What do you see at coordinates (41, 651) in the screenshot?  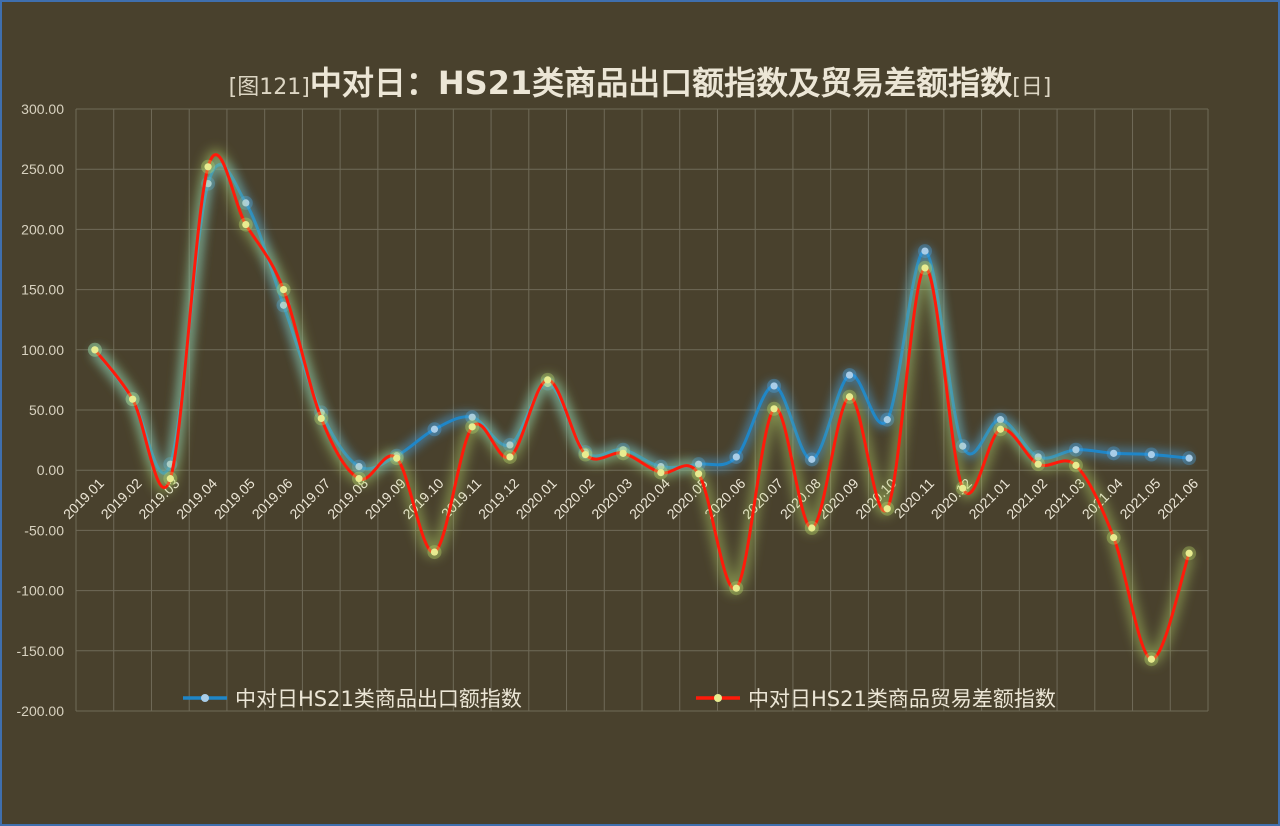 I see `y-tick-label: -150.00` at bounding box center [41, 651].